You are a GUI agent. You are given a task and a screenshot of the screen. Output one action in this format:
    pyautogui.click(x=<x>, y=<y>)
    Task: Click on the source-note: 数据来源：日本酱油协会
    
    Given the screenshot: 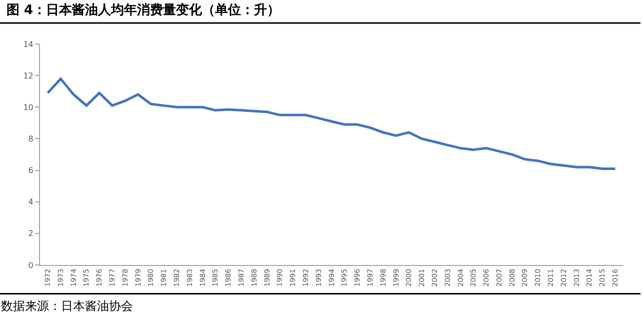 What is the action you would take?
    pyautogui.click(x=67, y=306)
    